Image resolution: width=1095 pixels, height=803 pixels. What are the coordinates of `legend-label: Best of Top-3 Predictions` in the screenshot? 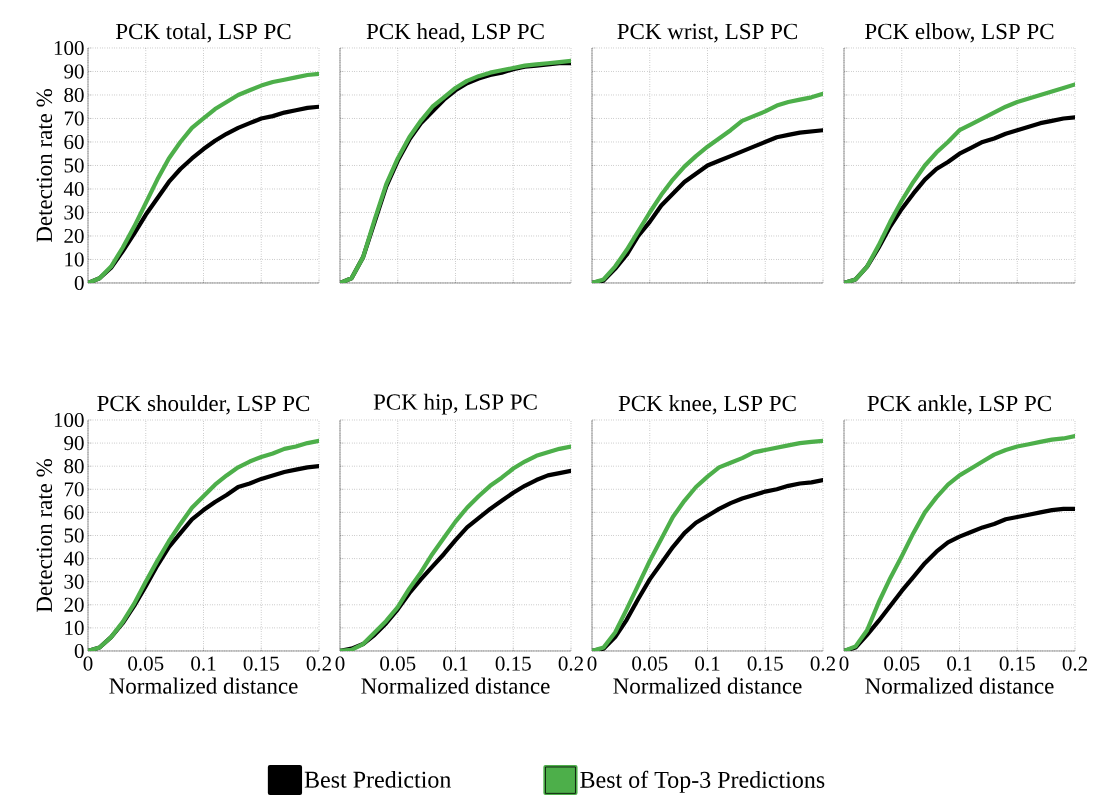 It's located at (702, 781).